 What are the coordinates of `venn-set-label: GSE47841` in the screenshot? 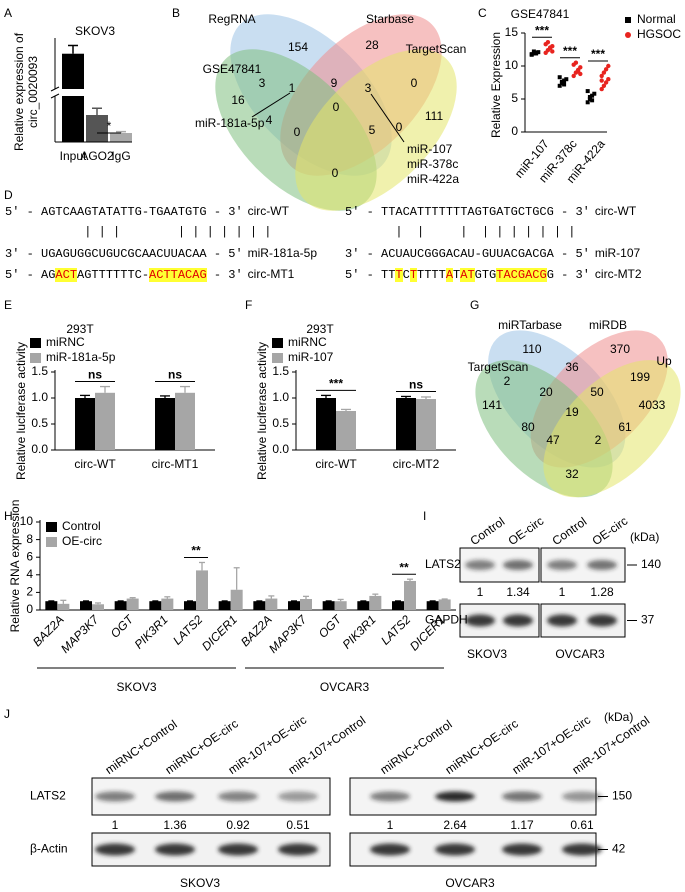 It's located at (232, 69).